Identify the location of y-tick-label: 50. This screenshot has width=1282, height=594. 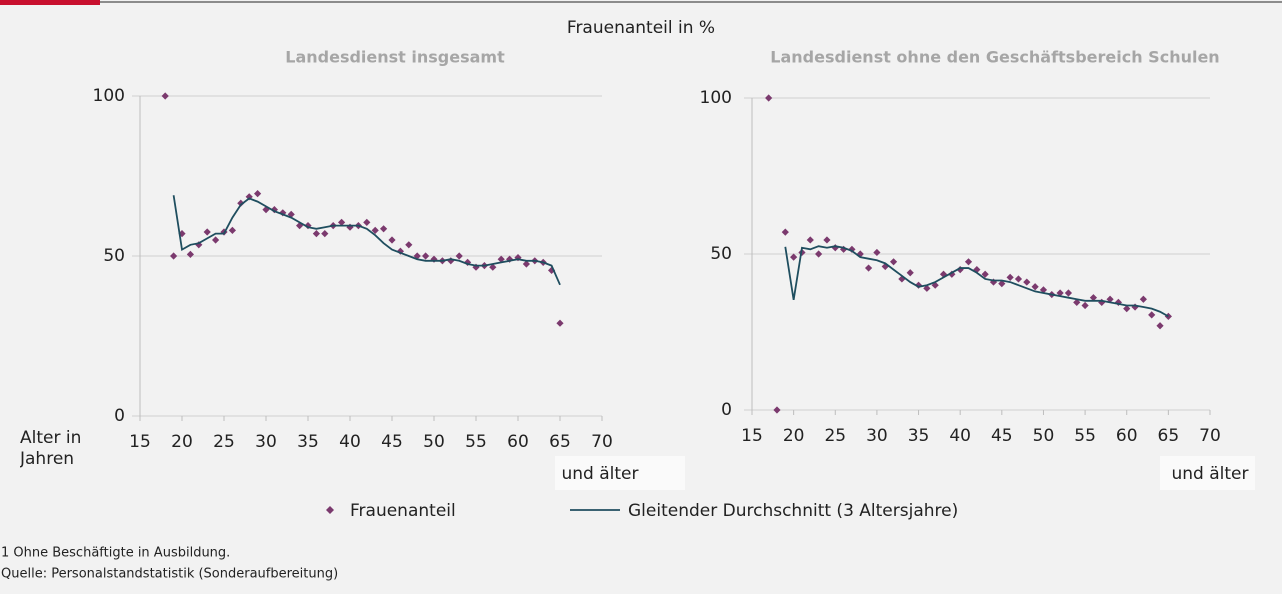
(721, 254).